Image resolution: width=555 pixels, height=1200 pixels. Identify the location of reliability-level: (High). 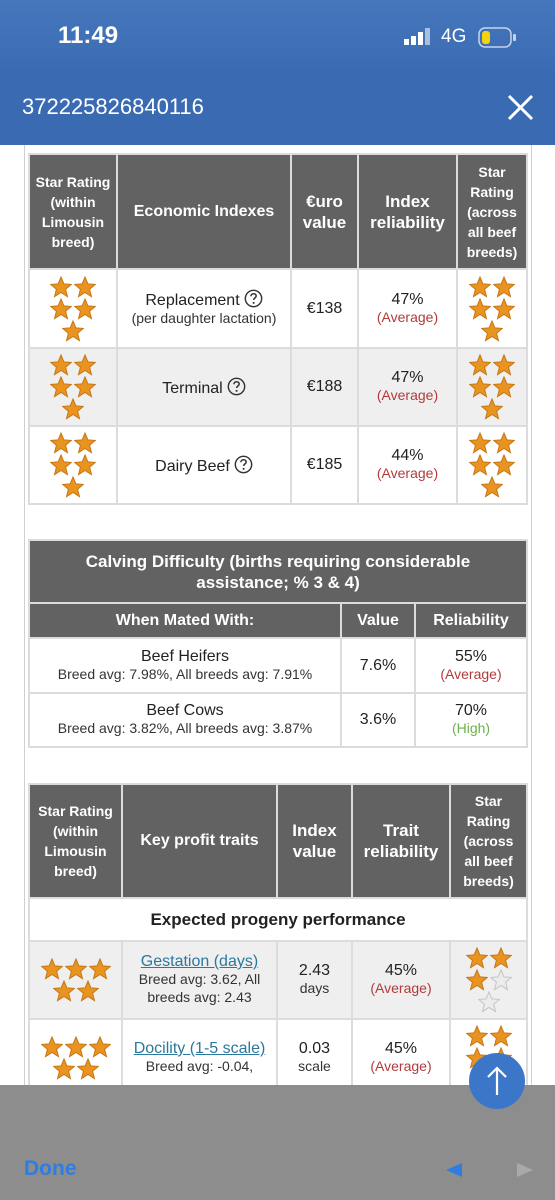
(471, 728).